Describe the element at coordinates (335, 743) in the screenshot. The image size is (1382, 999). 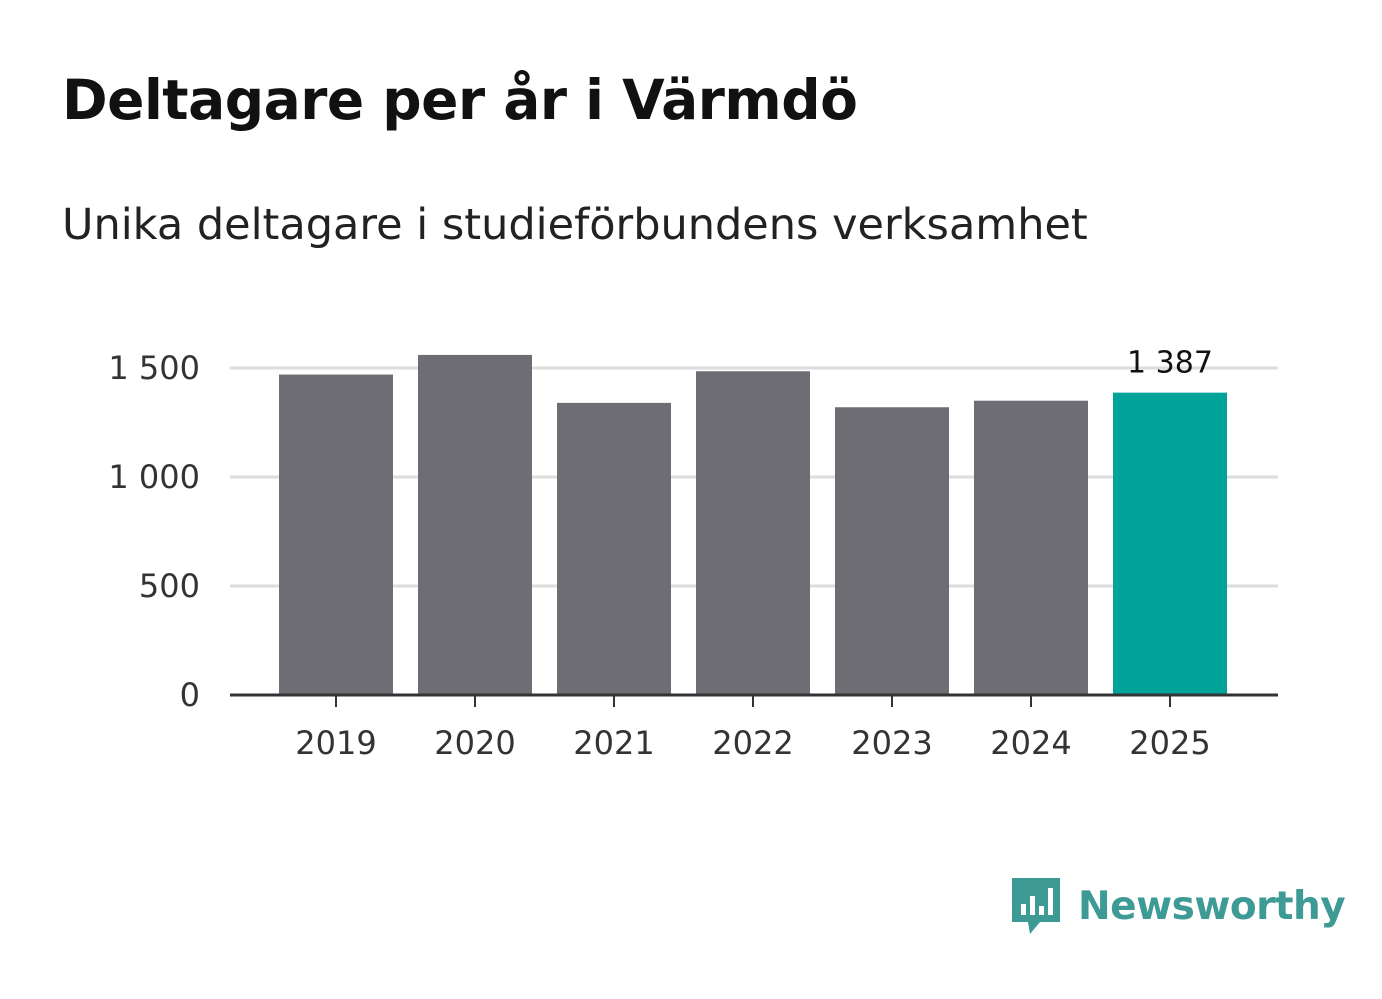
I see `x-tick-label: 2019` at that location.